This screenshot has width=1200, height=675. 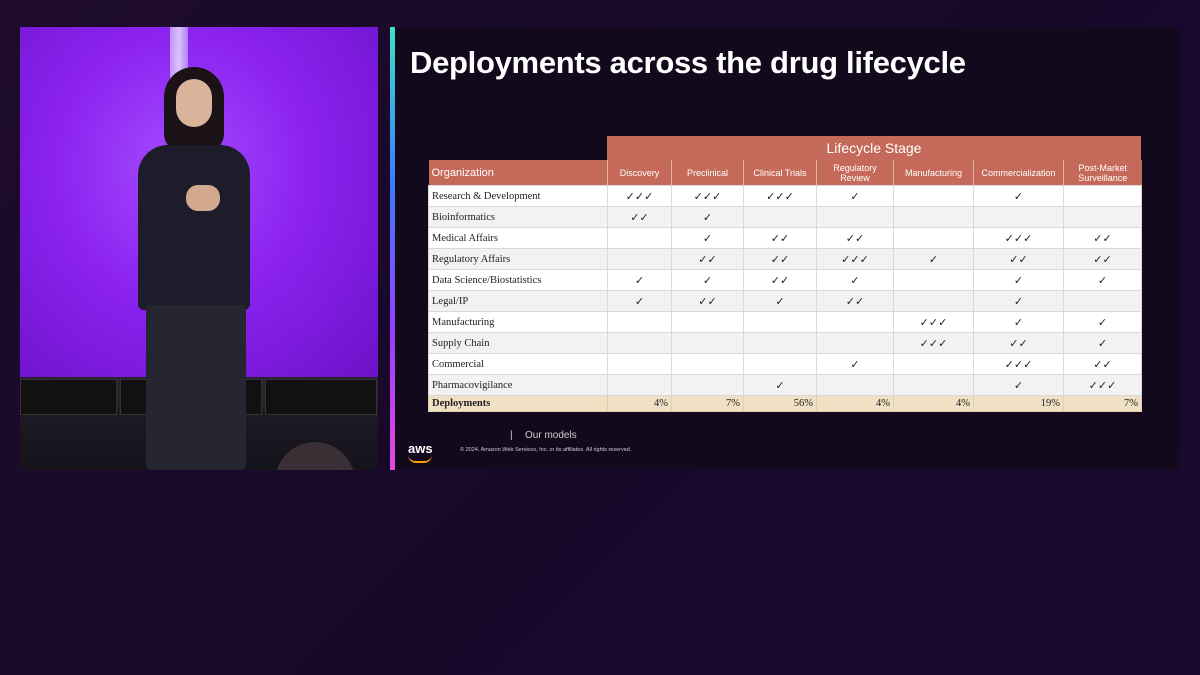 What do you see at coordinates (780, 403) in the screenshot?
I see `deployment-percentage: 56%` at bounding box center [780, 403].